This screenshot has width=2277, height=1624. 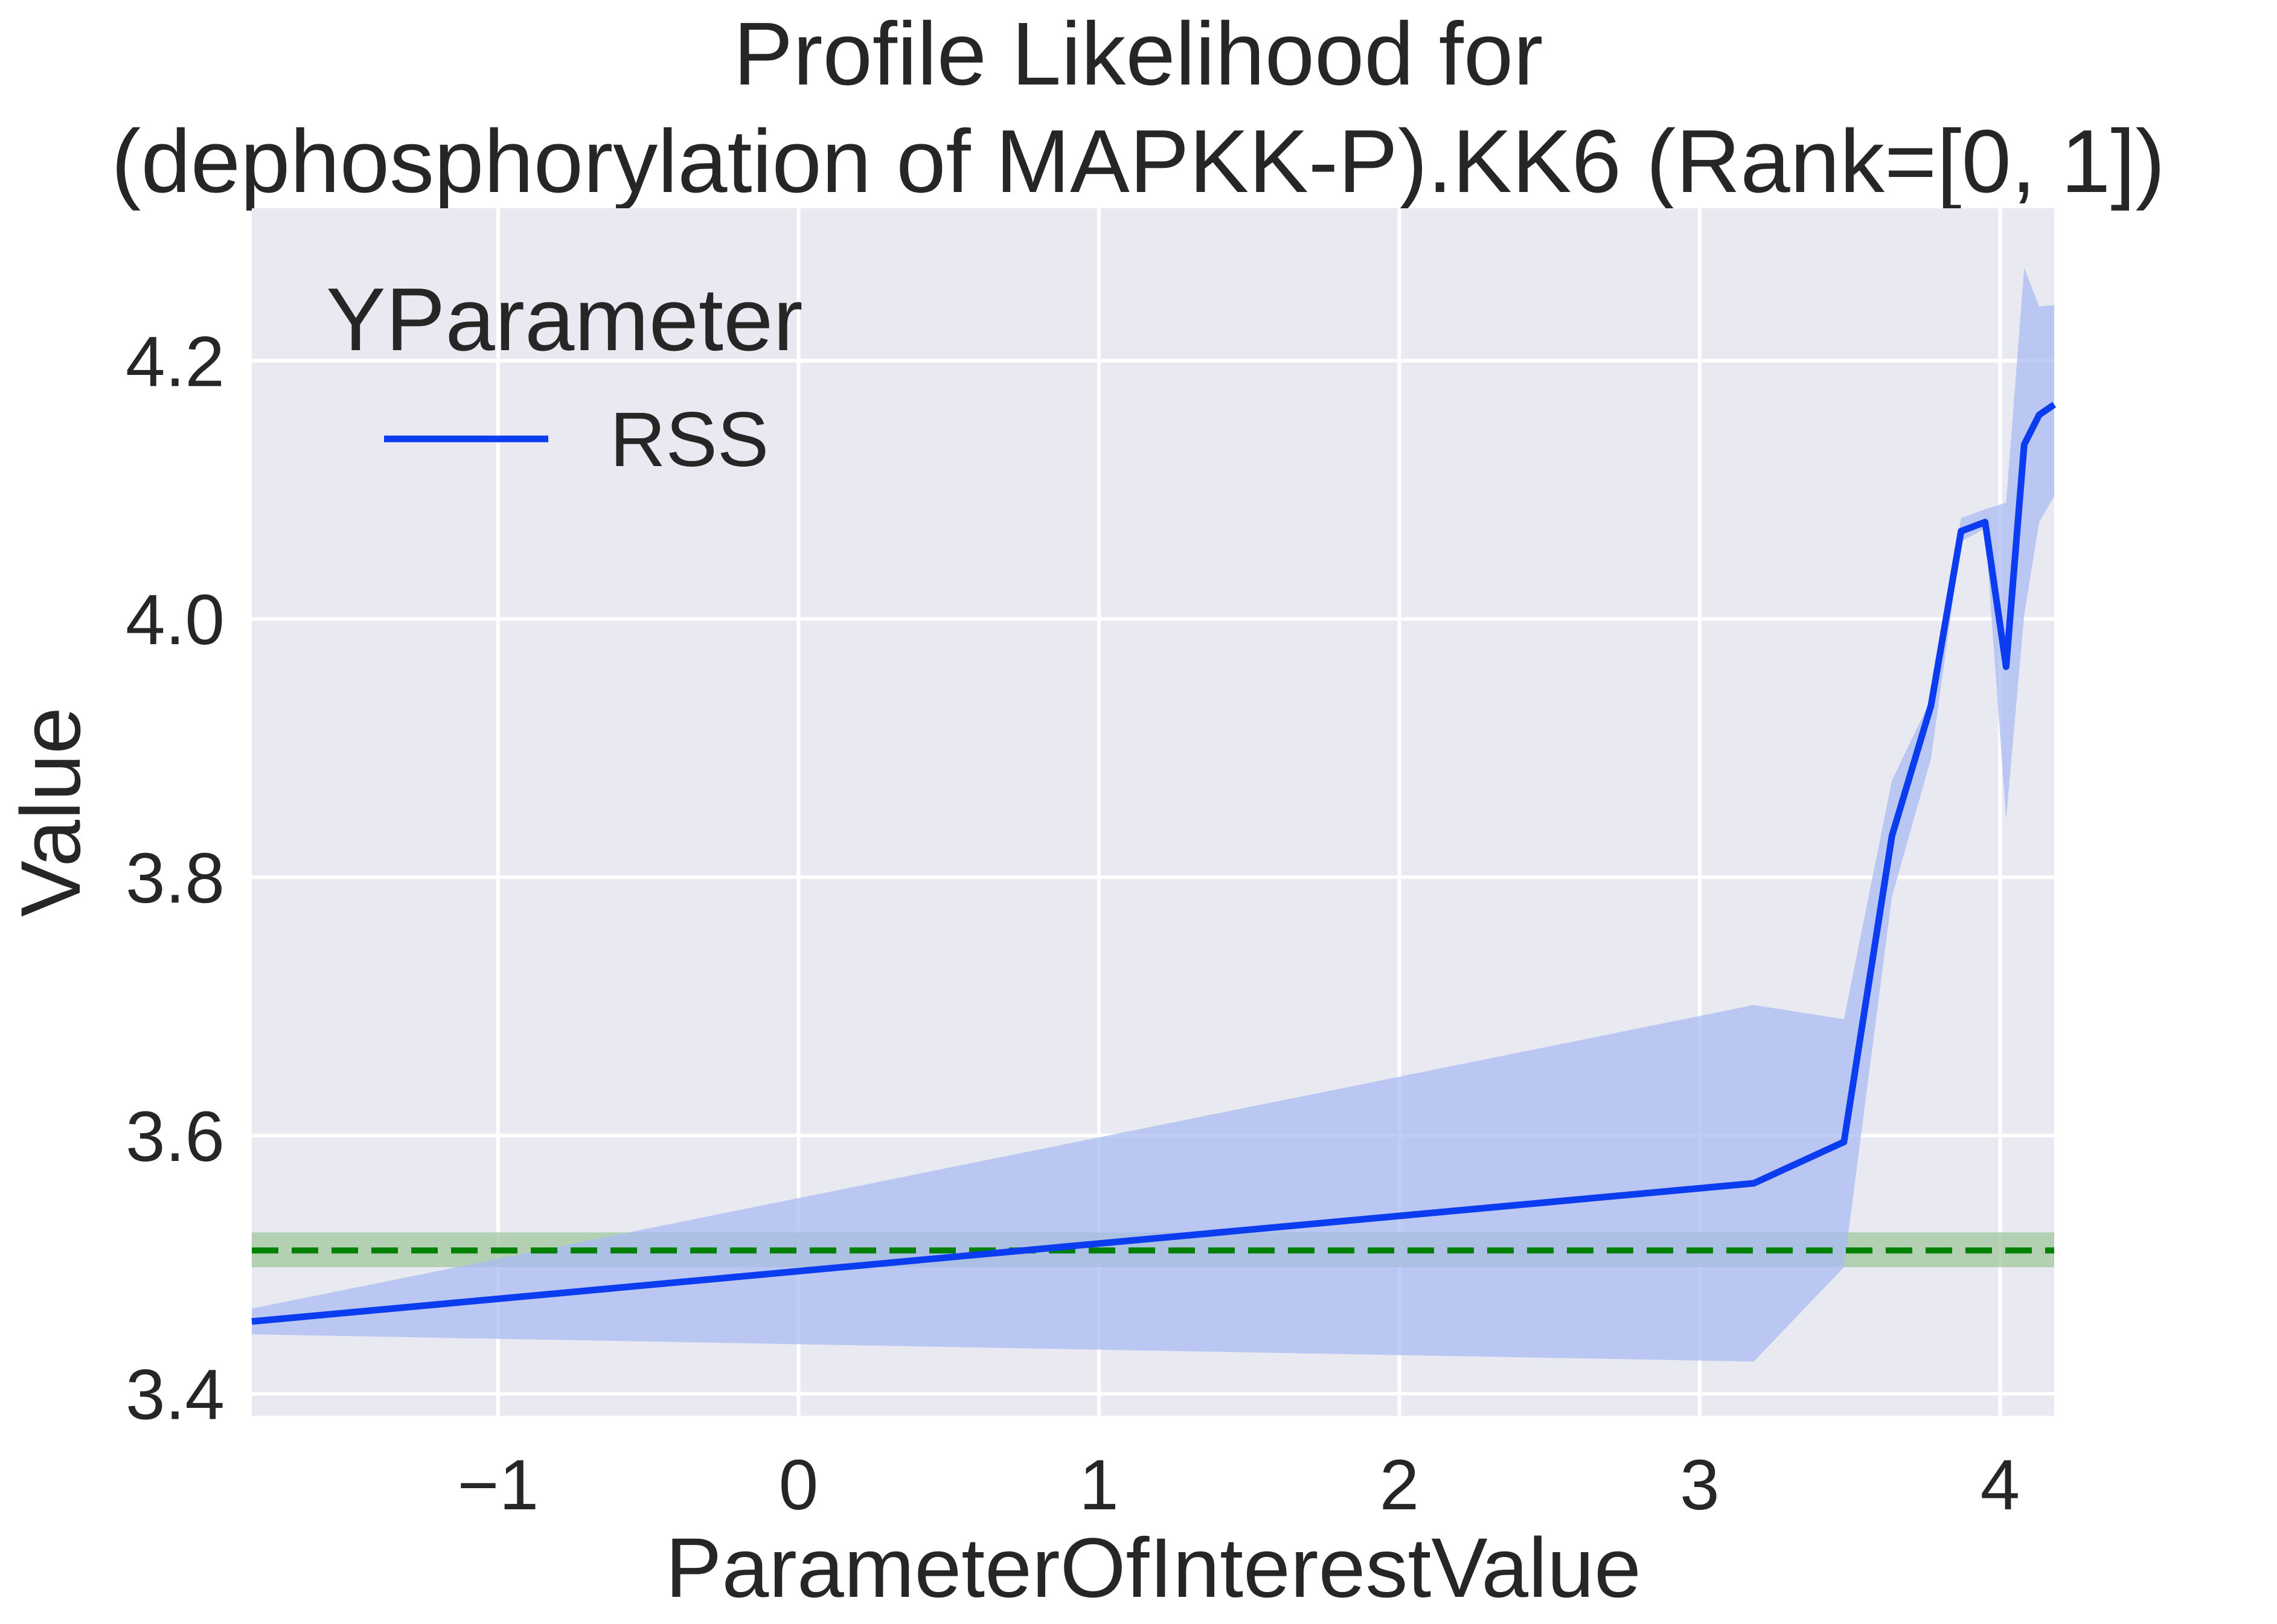 I want to click on x-tick-label: 3, so click(x=1700, y=1485).